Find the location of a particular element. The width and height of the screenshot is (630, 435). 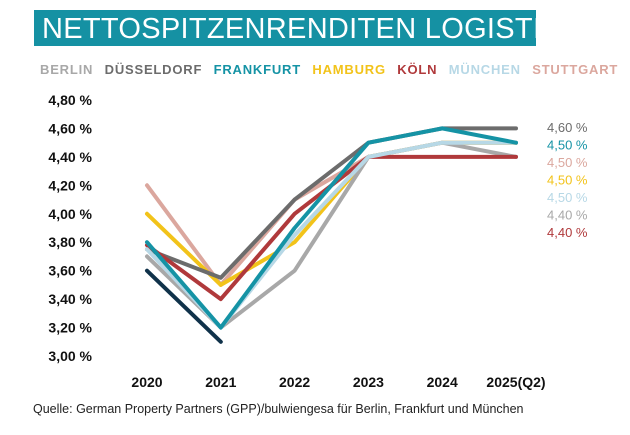

x-tick-label: 2021 is located at coordinates (220, 382).